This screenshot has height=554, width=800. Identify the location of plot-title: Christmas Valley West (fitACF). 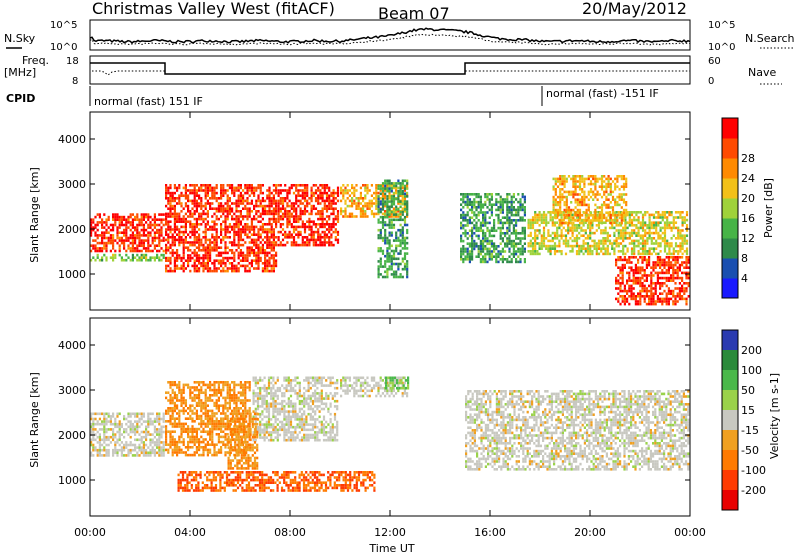
(213, 9).